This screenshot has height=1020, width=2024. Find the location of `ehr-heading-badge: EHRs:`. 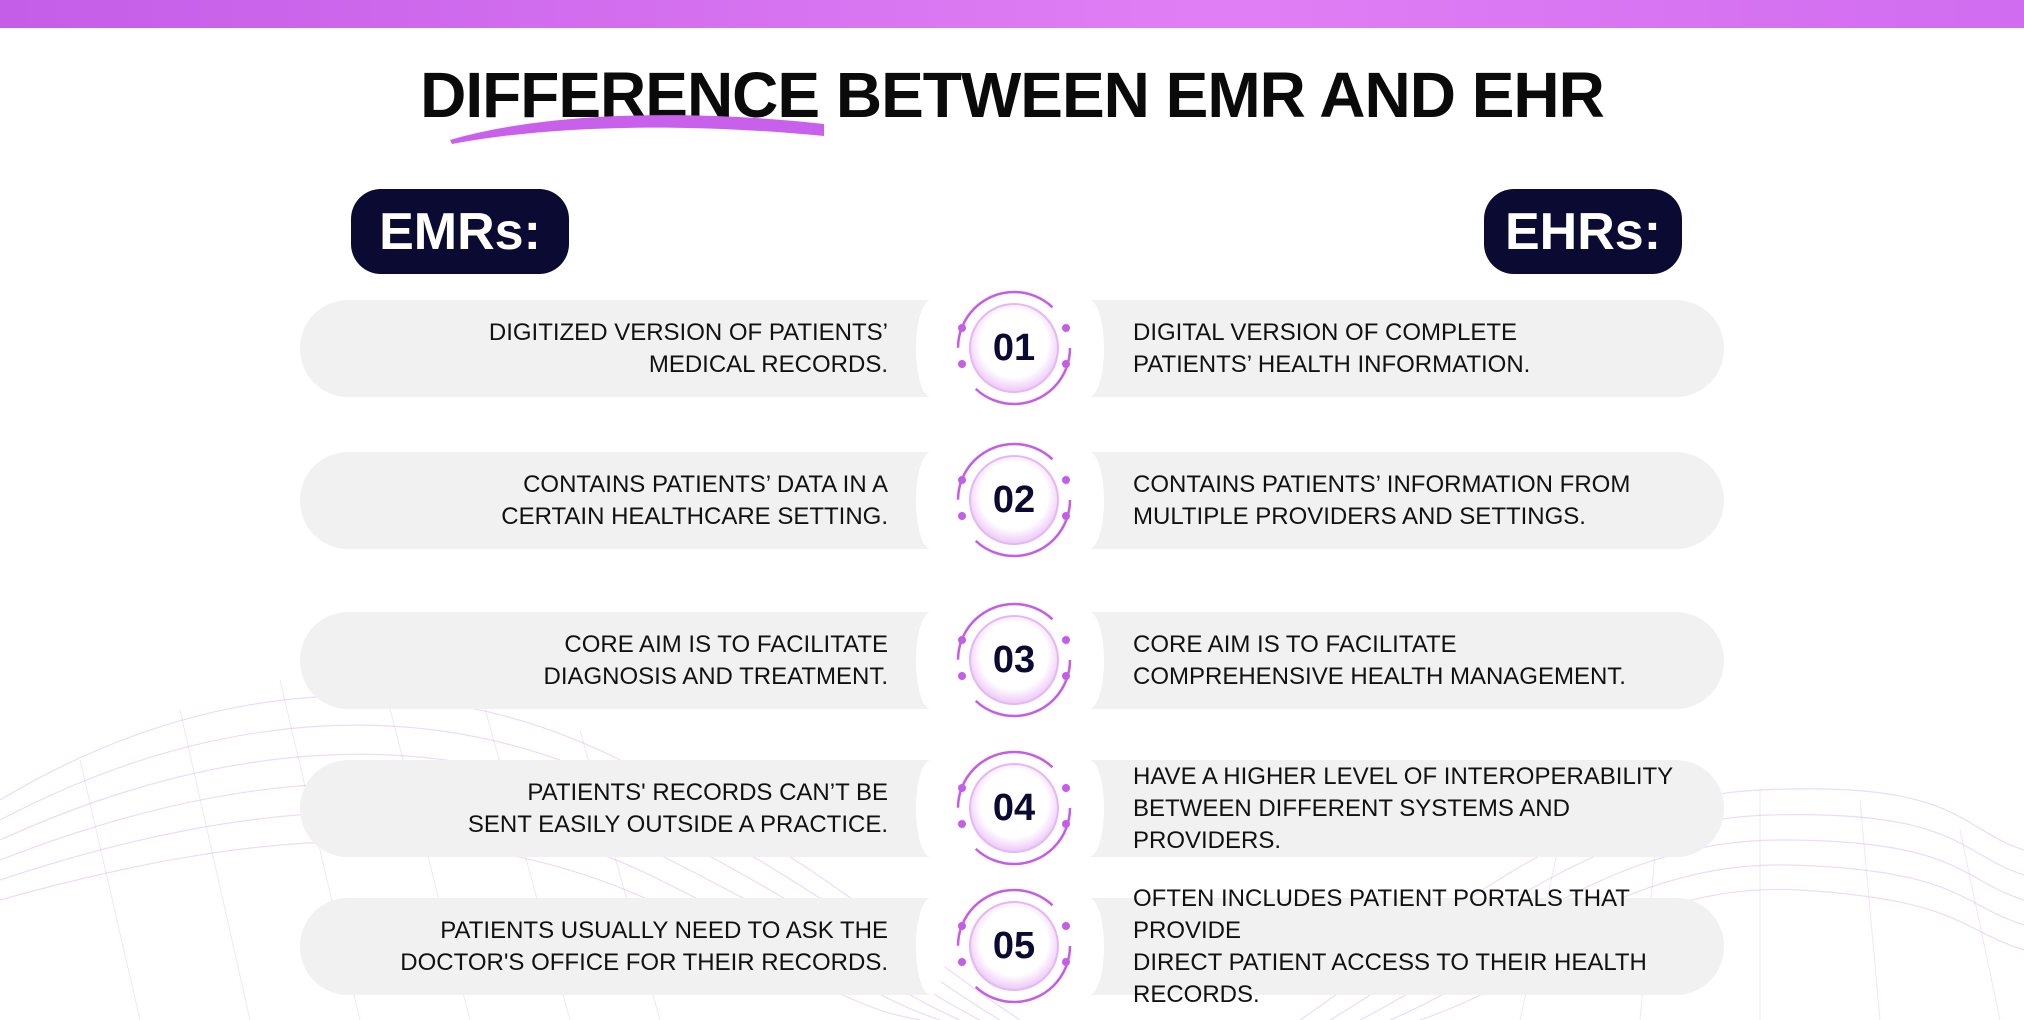

ehr-heading-badge: EHRs: is located at coordinates (1583, 231).